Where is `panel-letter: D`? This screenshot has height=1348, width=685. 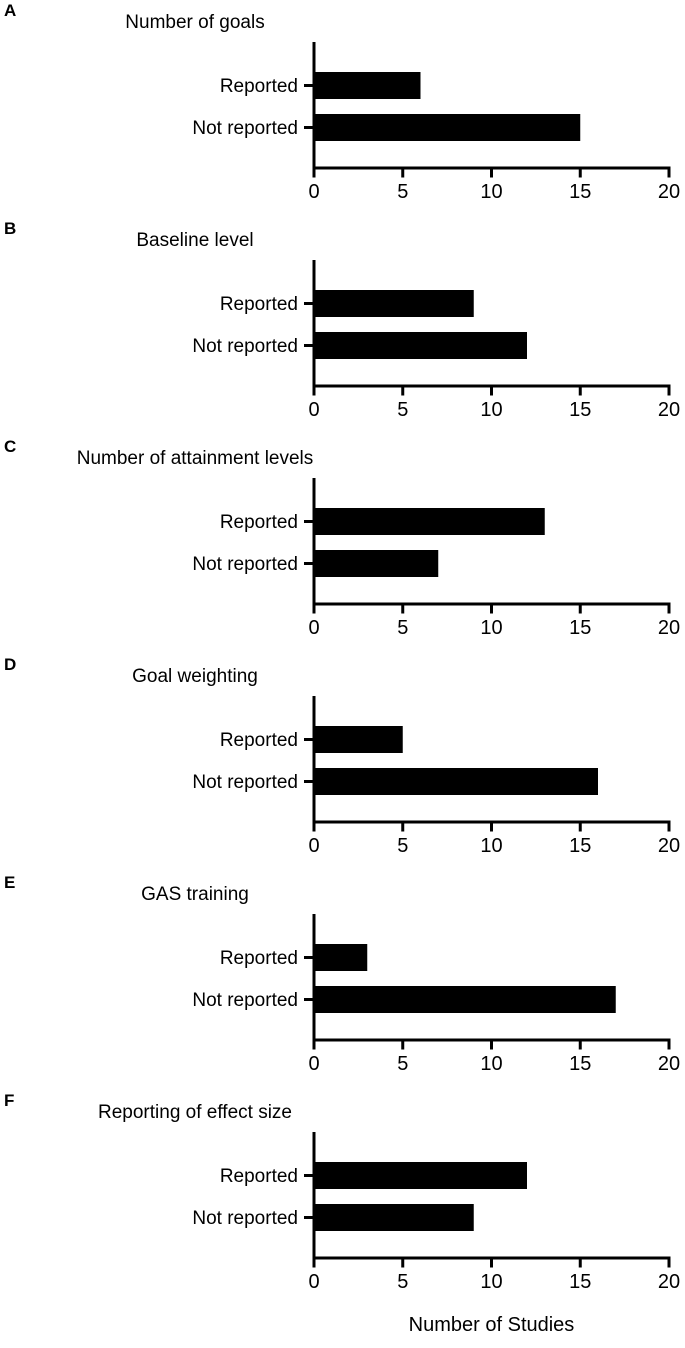 panel-letter: D is located at coordinates (10, 664).